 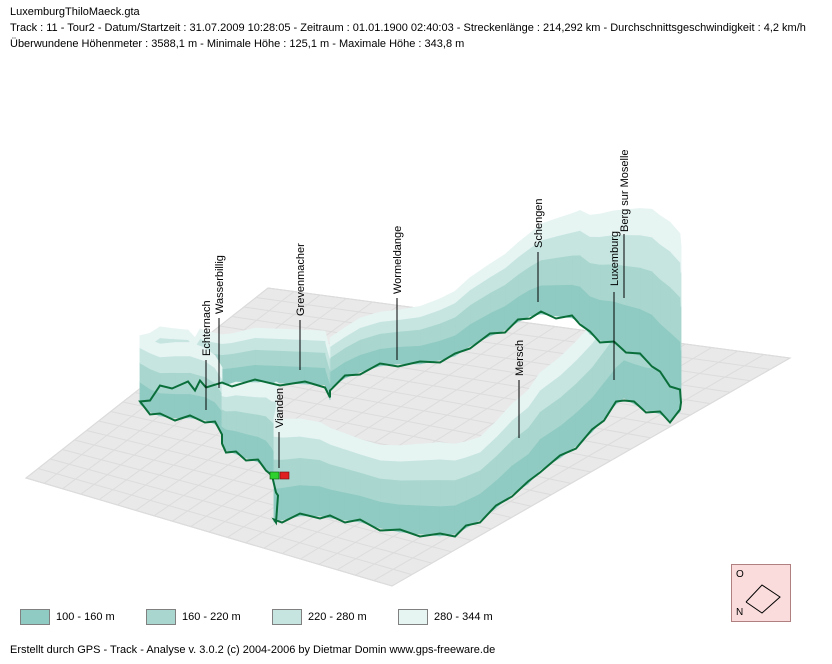 I want to click on compass-top-letter: O, so click(x=740, y=574).